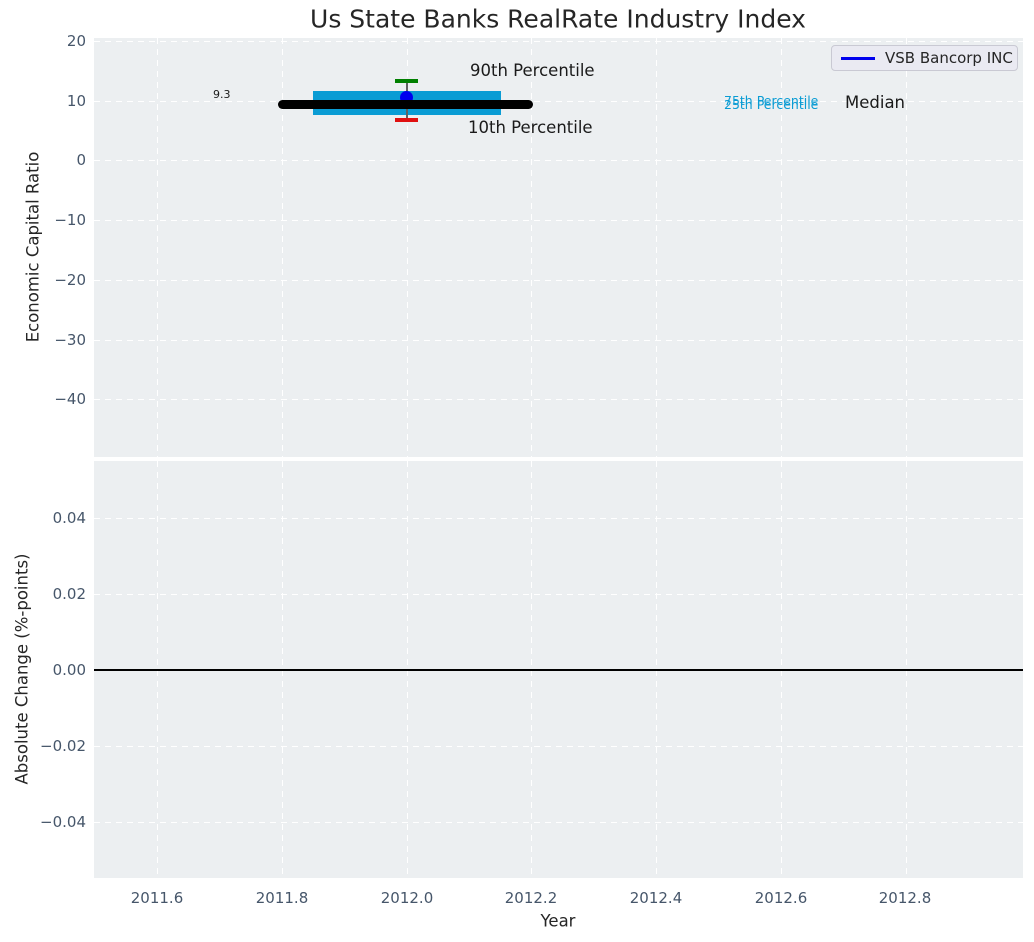  Describe the element at coordinates (875, 102) in the screenshot. I see `annotation-median: Median` at that location.